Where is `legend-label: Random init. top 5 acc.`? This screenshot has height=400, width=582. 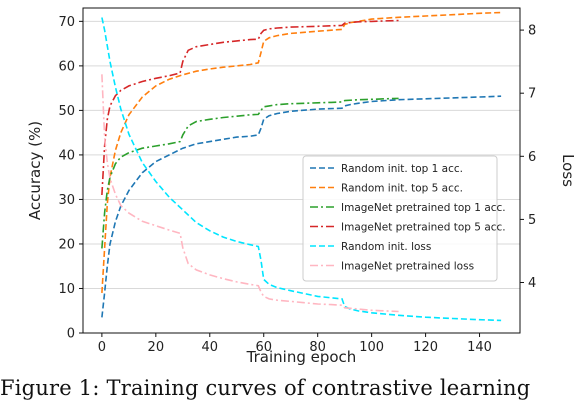 legend-label: Random init. top 5 acc. is located at coordinates (402, 189).